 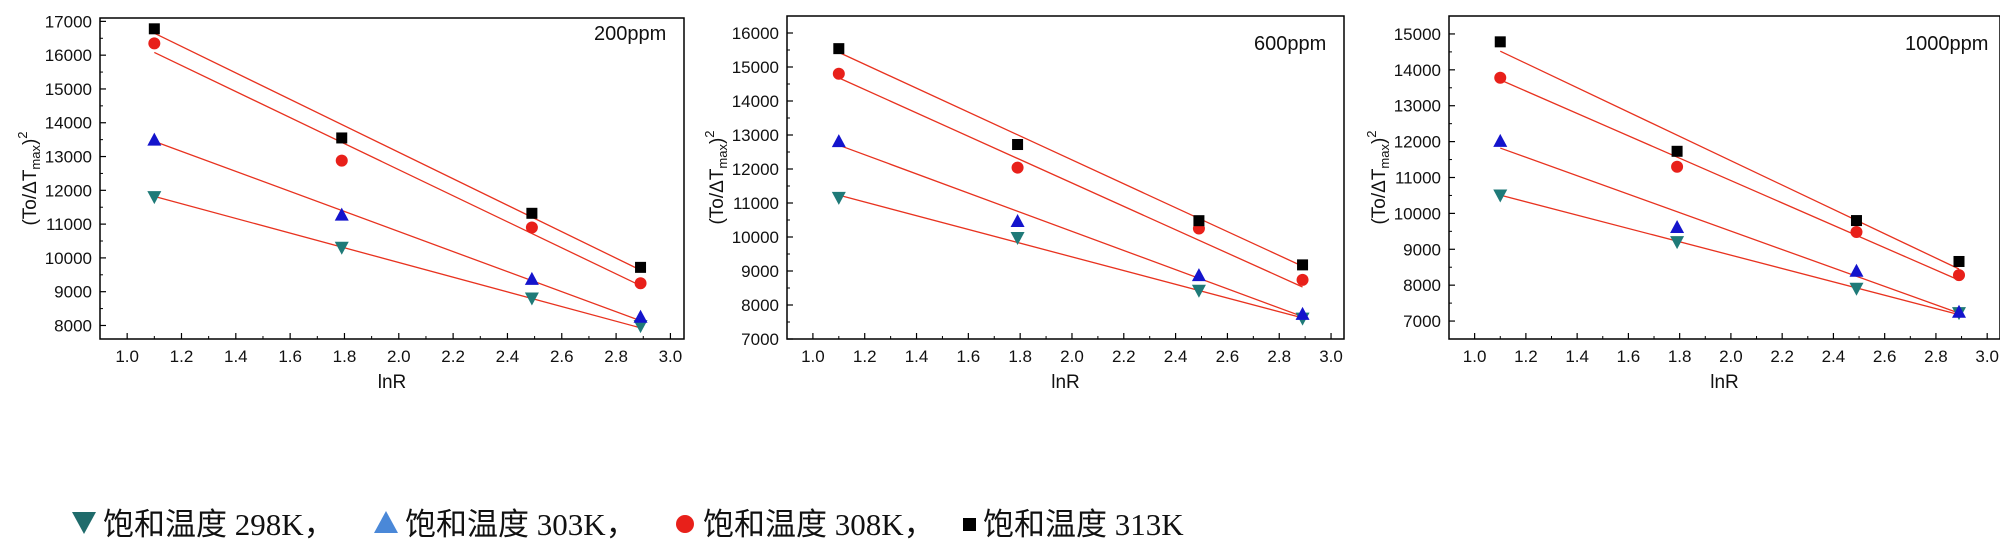 What do you see at coordinates (29, 178) in the screenshot?
I see `y-axis-label: (To/ΔTmax)2` at bounding box center [29, 178].